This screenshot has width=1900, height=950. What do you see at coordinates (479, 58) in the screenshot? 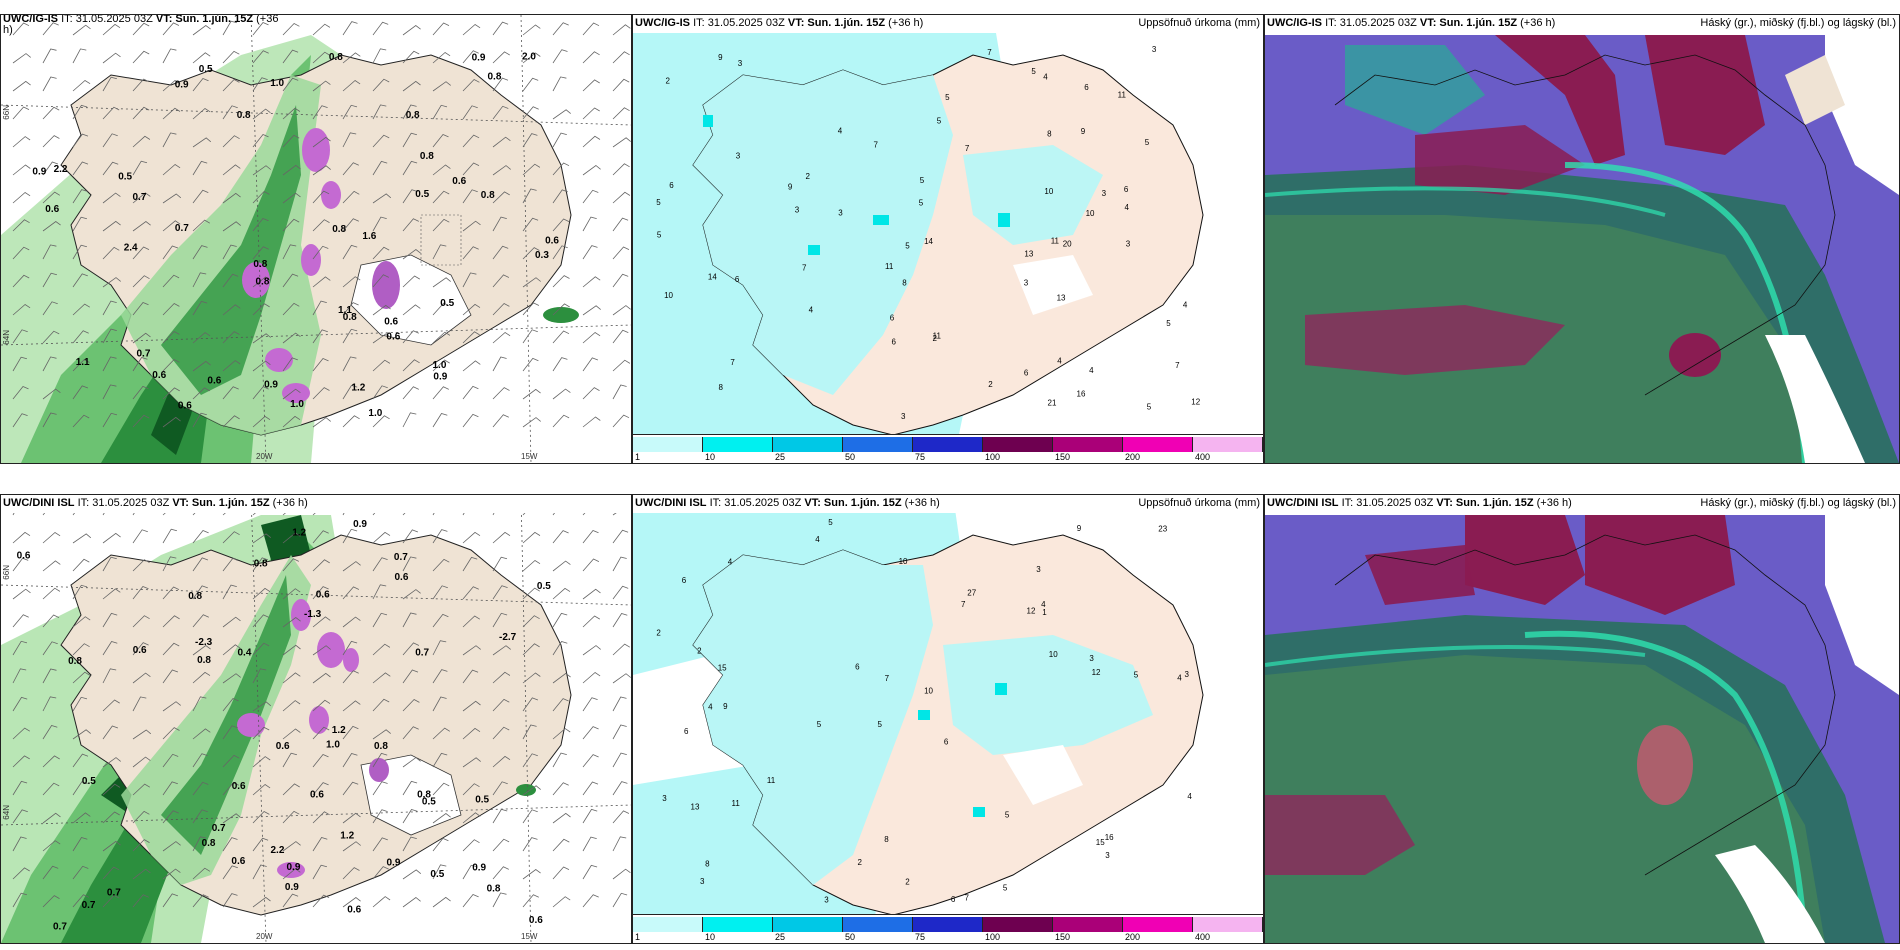
I see `temp-value-label: 0.9` at bounding box center [479, 58].